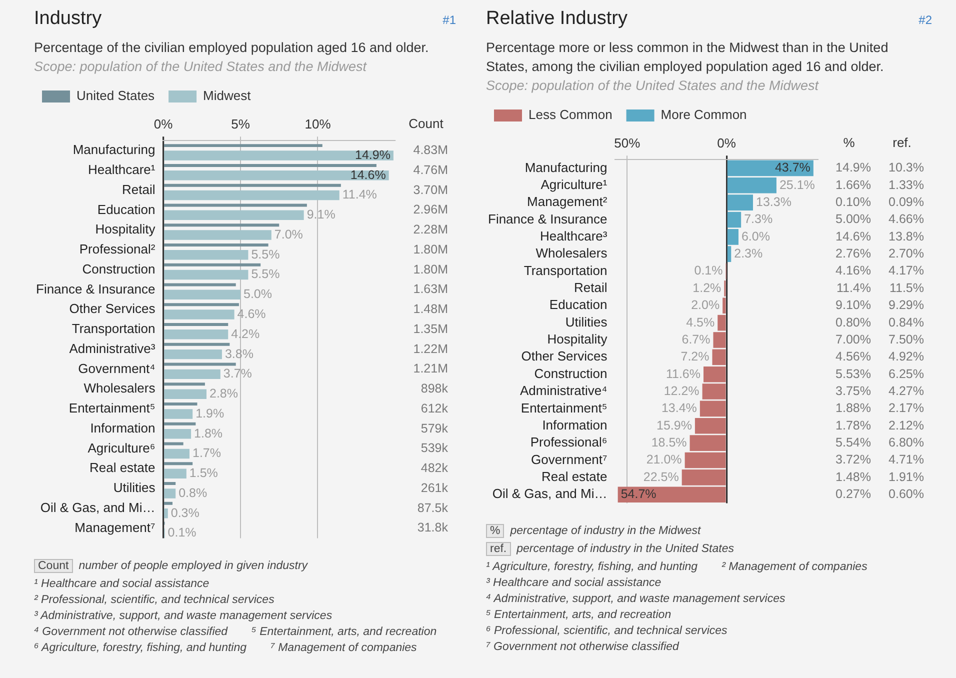 The height and width of the screenshot is (678, 956). I want to click on text: ³ Healthcare and social assistance, so click(574, 583).